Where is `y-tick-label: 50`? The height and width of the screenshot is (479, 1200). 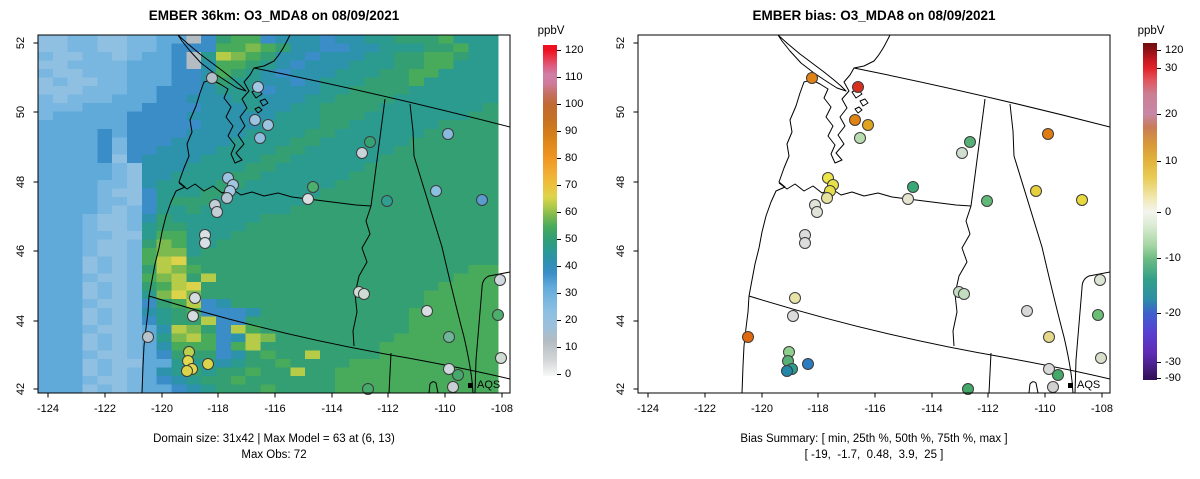 y-tick-label: 50 is located at coordinates (621, 112).